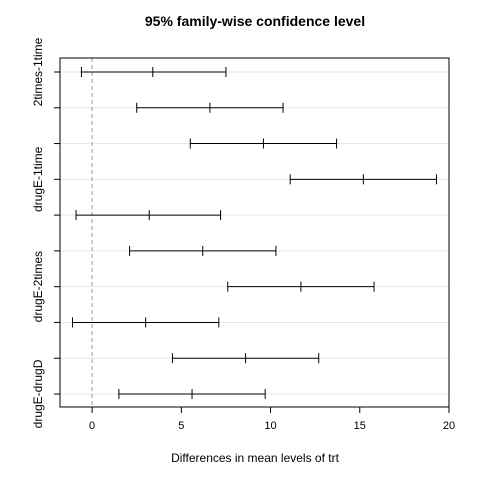 This screenshot has height=485, width=480. What do you see at coordinates (360, 426) in the screenshot?
I see `x-tick-label: 15` at bounding box center [360, 426].